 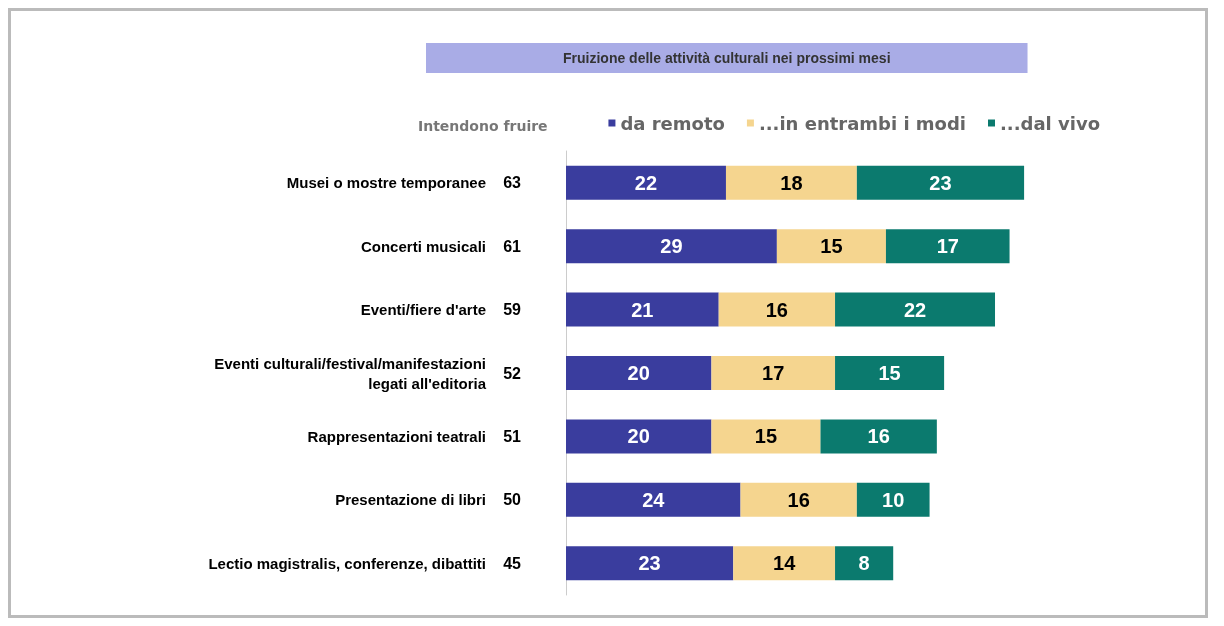 What do you see at coordinates (512, 246) in the screenshot?
I see `total-label: 61` at bounding box center [512, 246].